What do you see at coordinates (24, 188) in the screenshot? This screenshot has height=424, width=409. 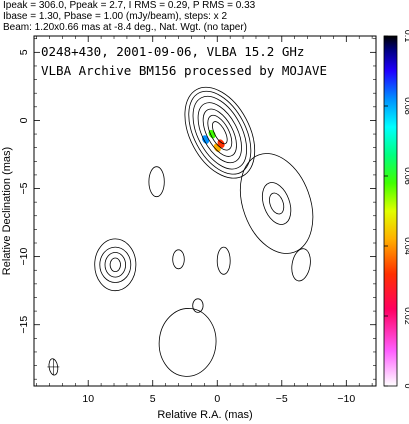 I see `y-tick-label: −5` at bounding box center [24, 188].